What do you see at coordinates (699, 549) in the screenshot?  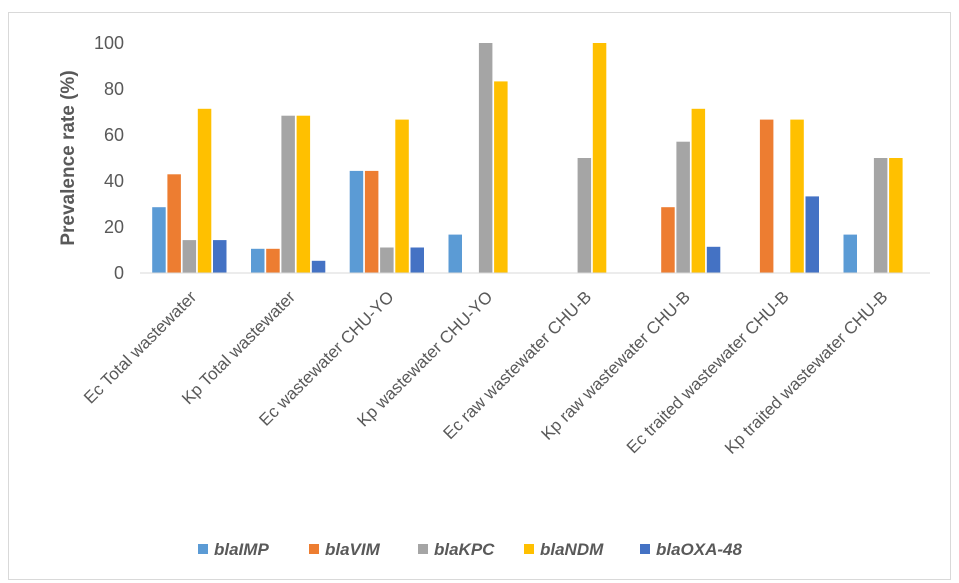 I see `legend-label-blaOXA-48: blaOXA-48` at bounding box center [699, 549].